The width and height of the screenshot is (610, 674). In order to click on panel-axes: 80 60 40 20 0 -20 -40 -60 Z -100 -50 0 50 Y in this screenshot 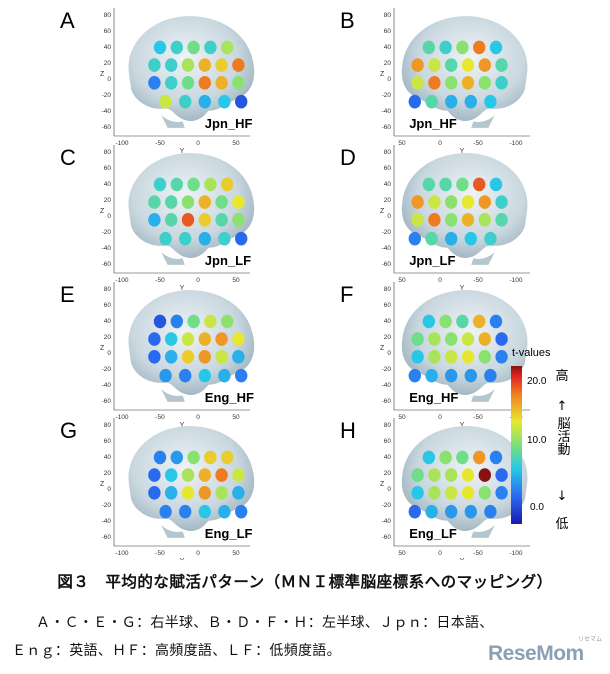, I will do `click(175, 81)`.